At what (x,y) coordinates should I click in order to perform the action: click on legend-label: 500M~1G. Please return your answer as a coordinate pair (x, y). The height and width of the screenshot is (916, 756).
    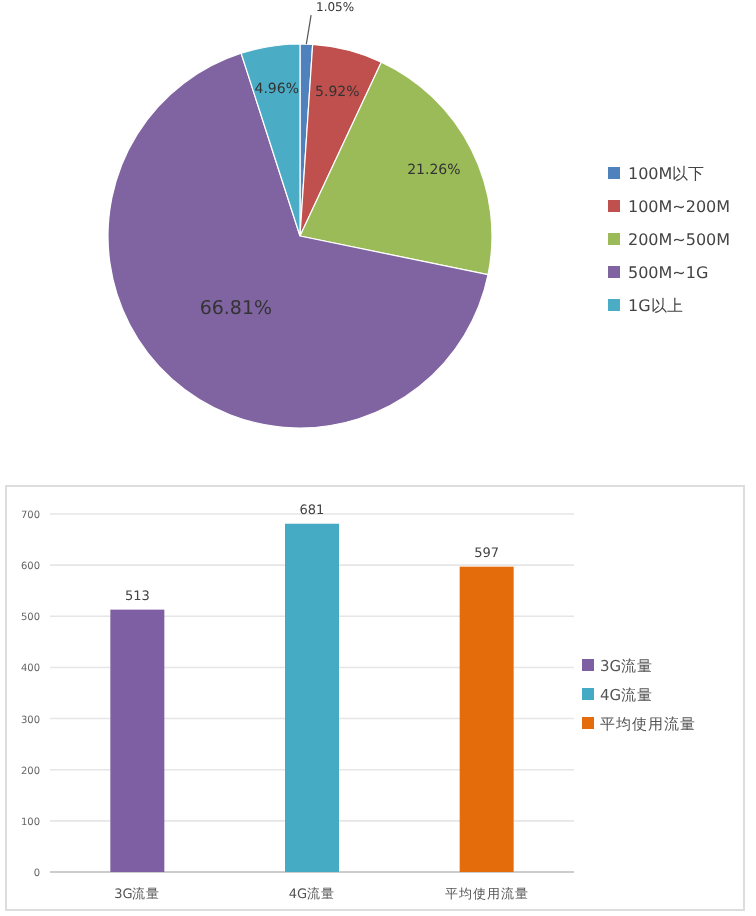
    Looking at the image, I should click on (668, 273).